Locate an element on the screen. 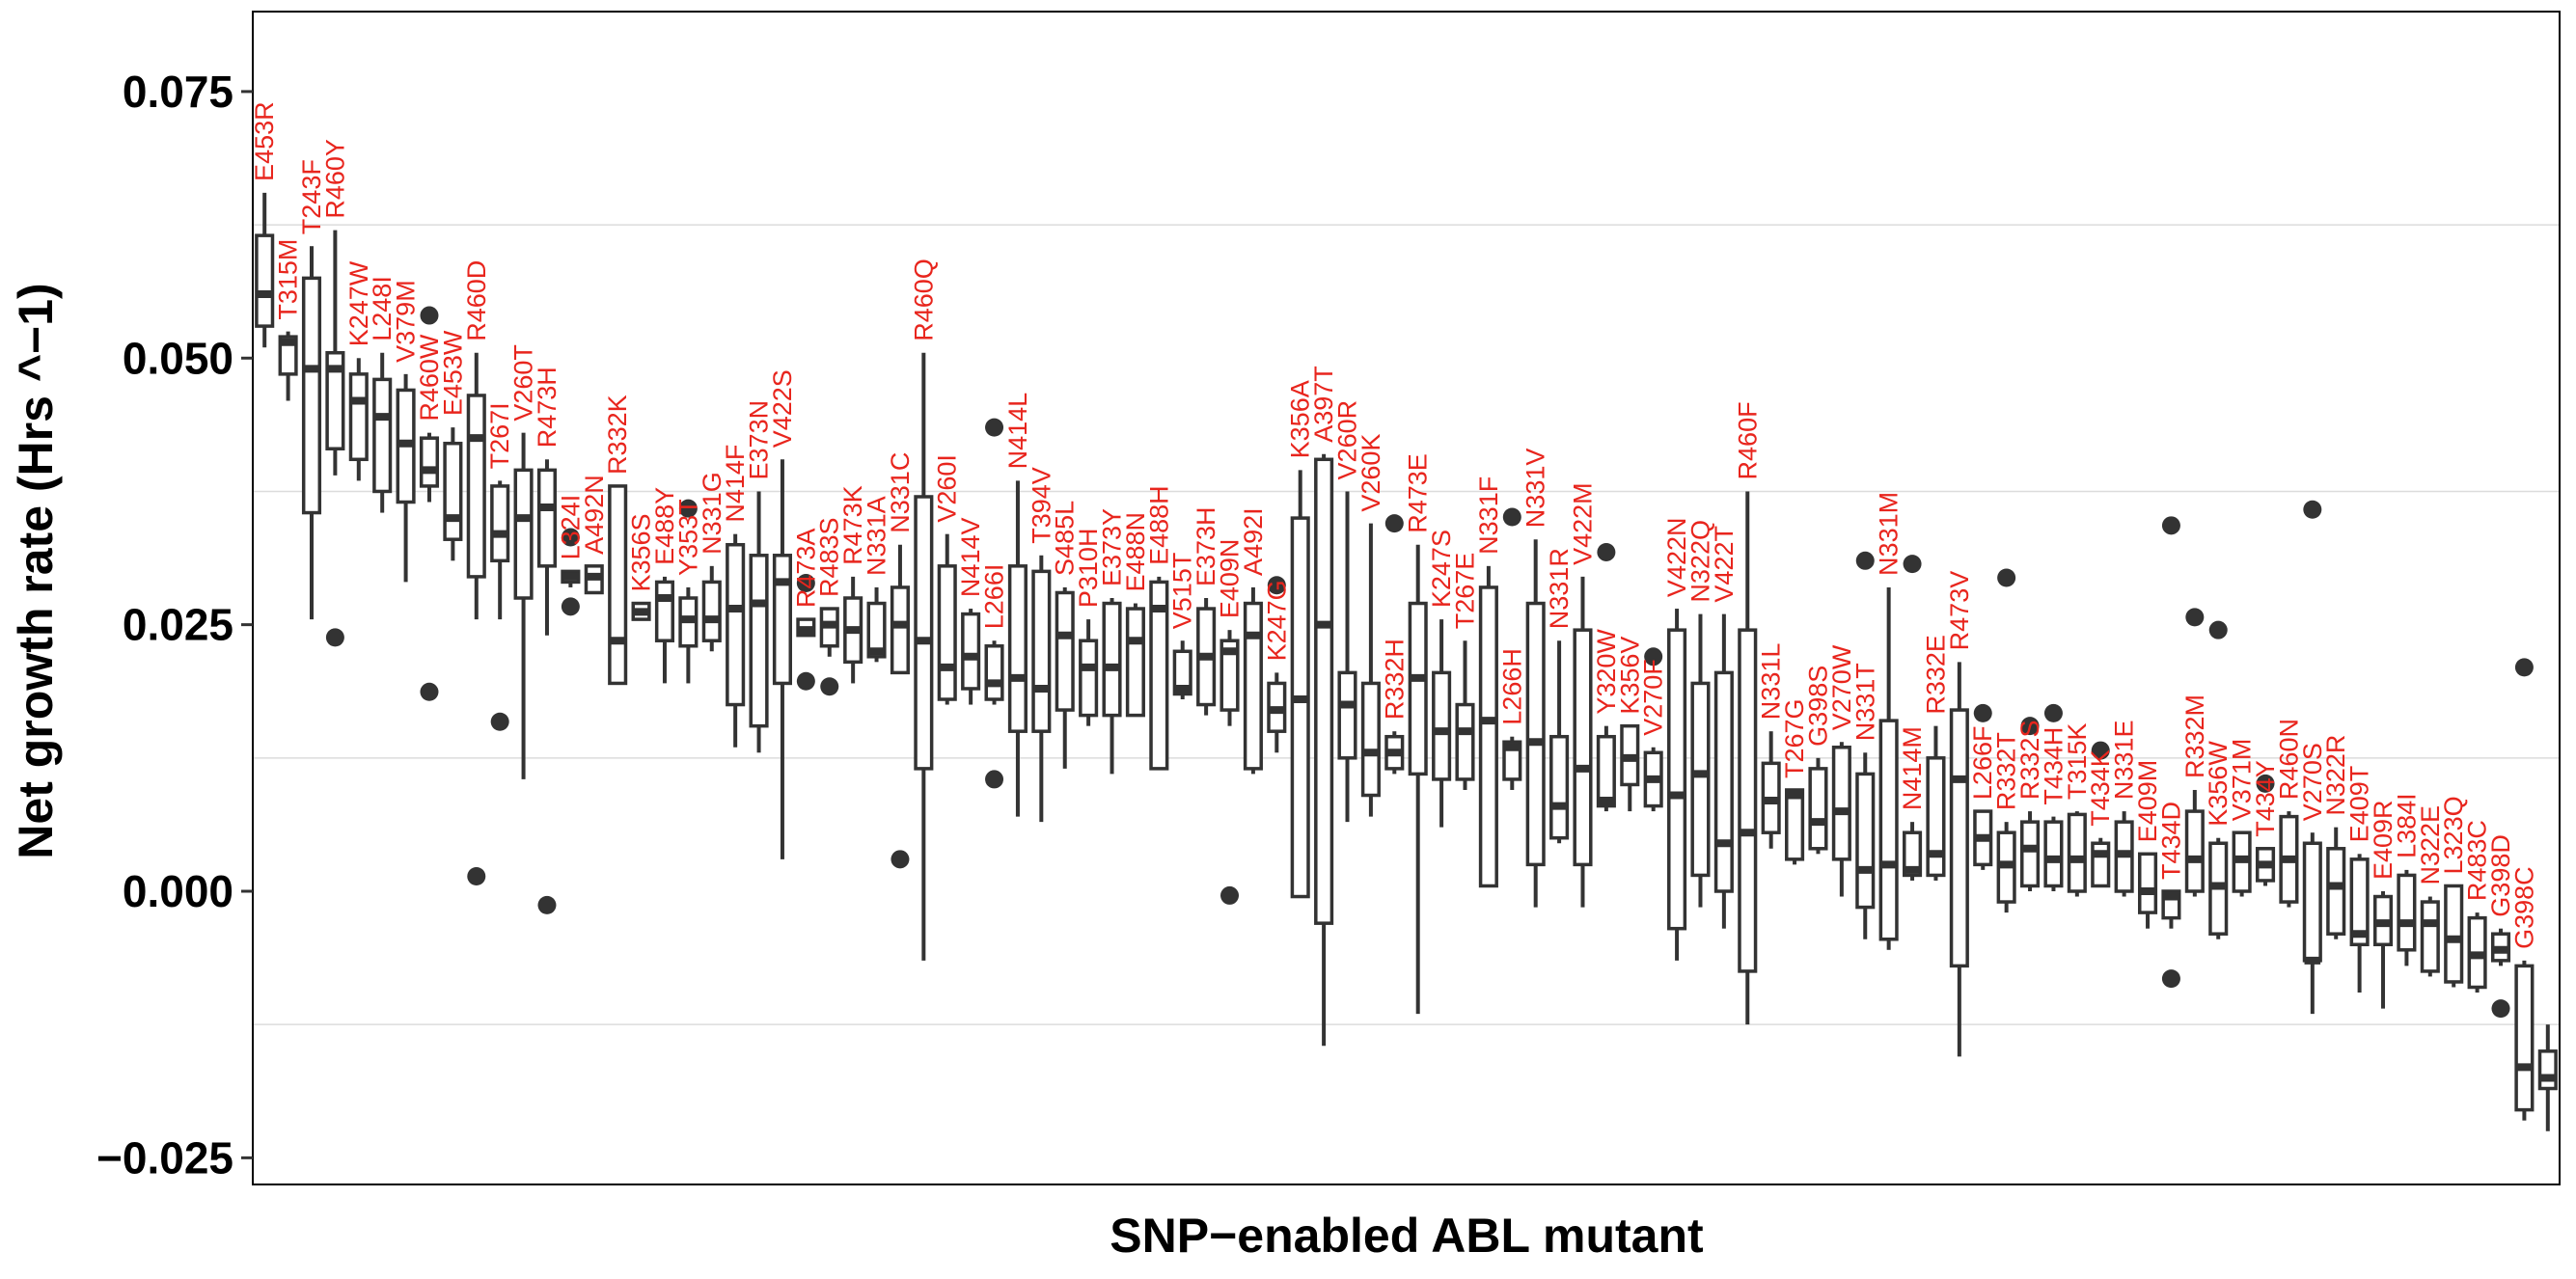  mutant-label: N331V is located at coordinates (1536, 489).